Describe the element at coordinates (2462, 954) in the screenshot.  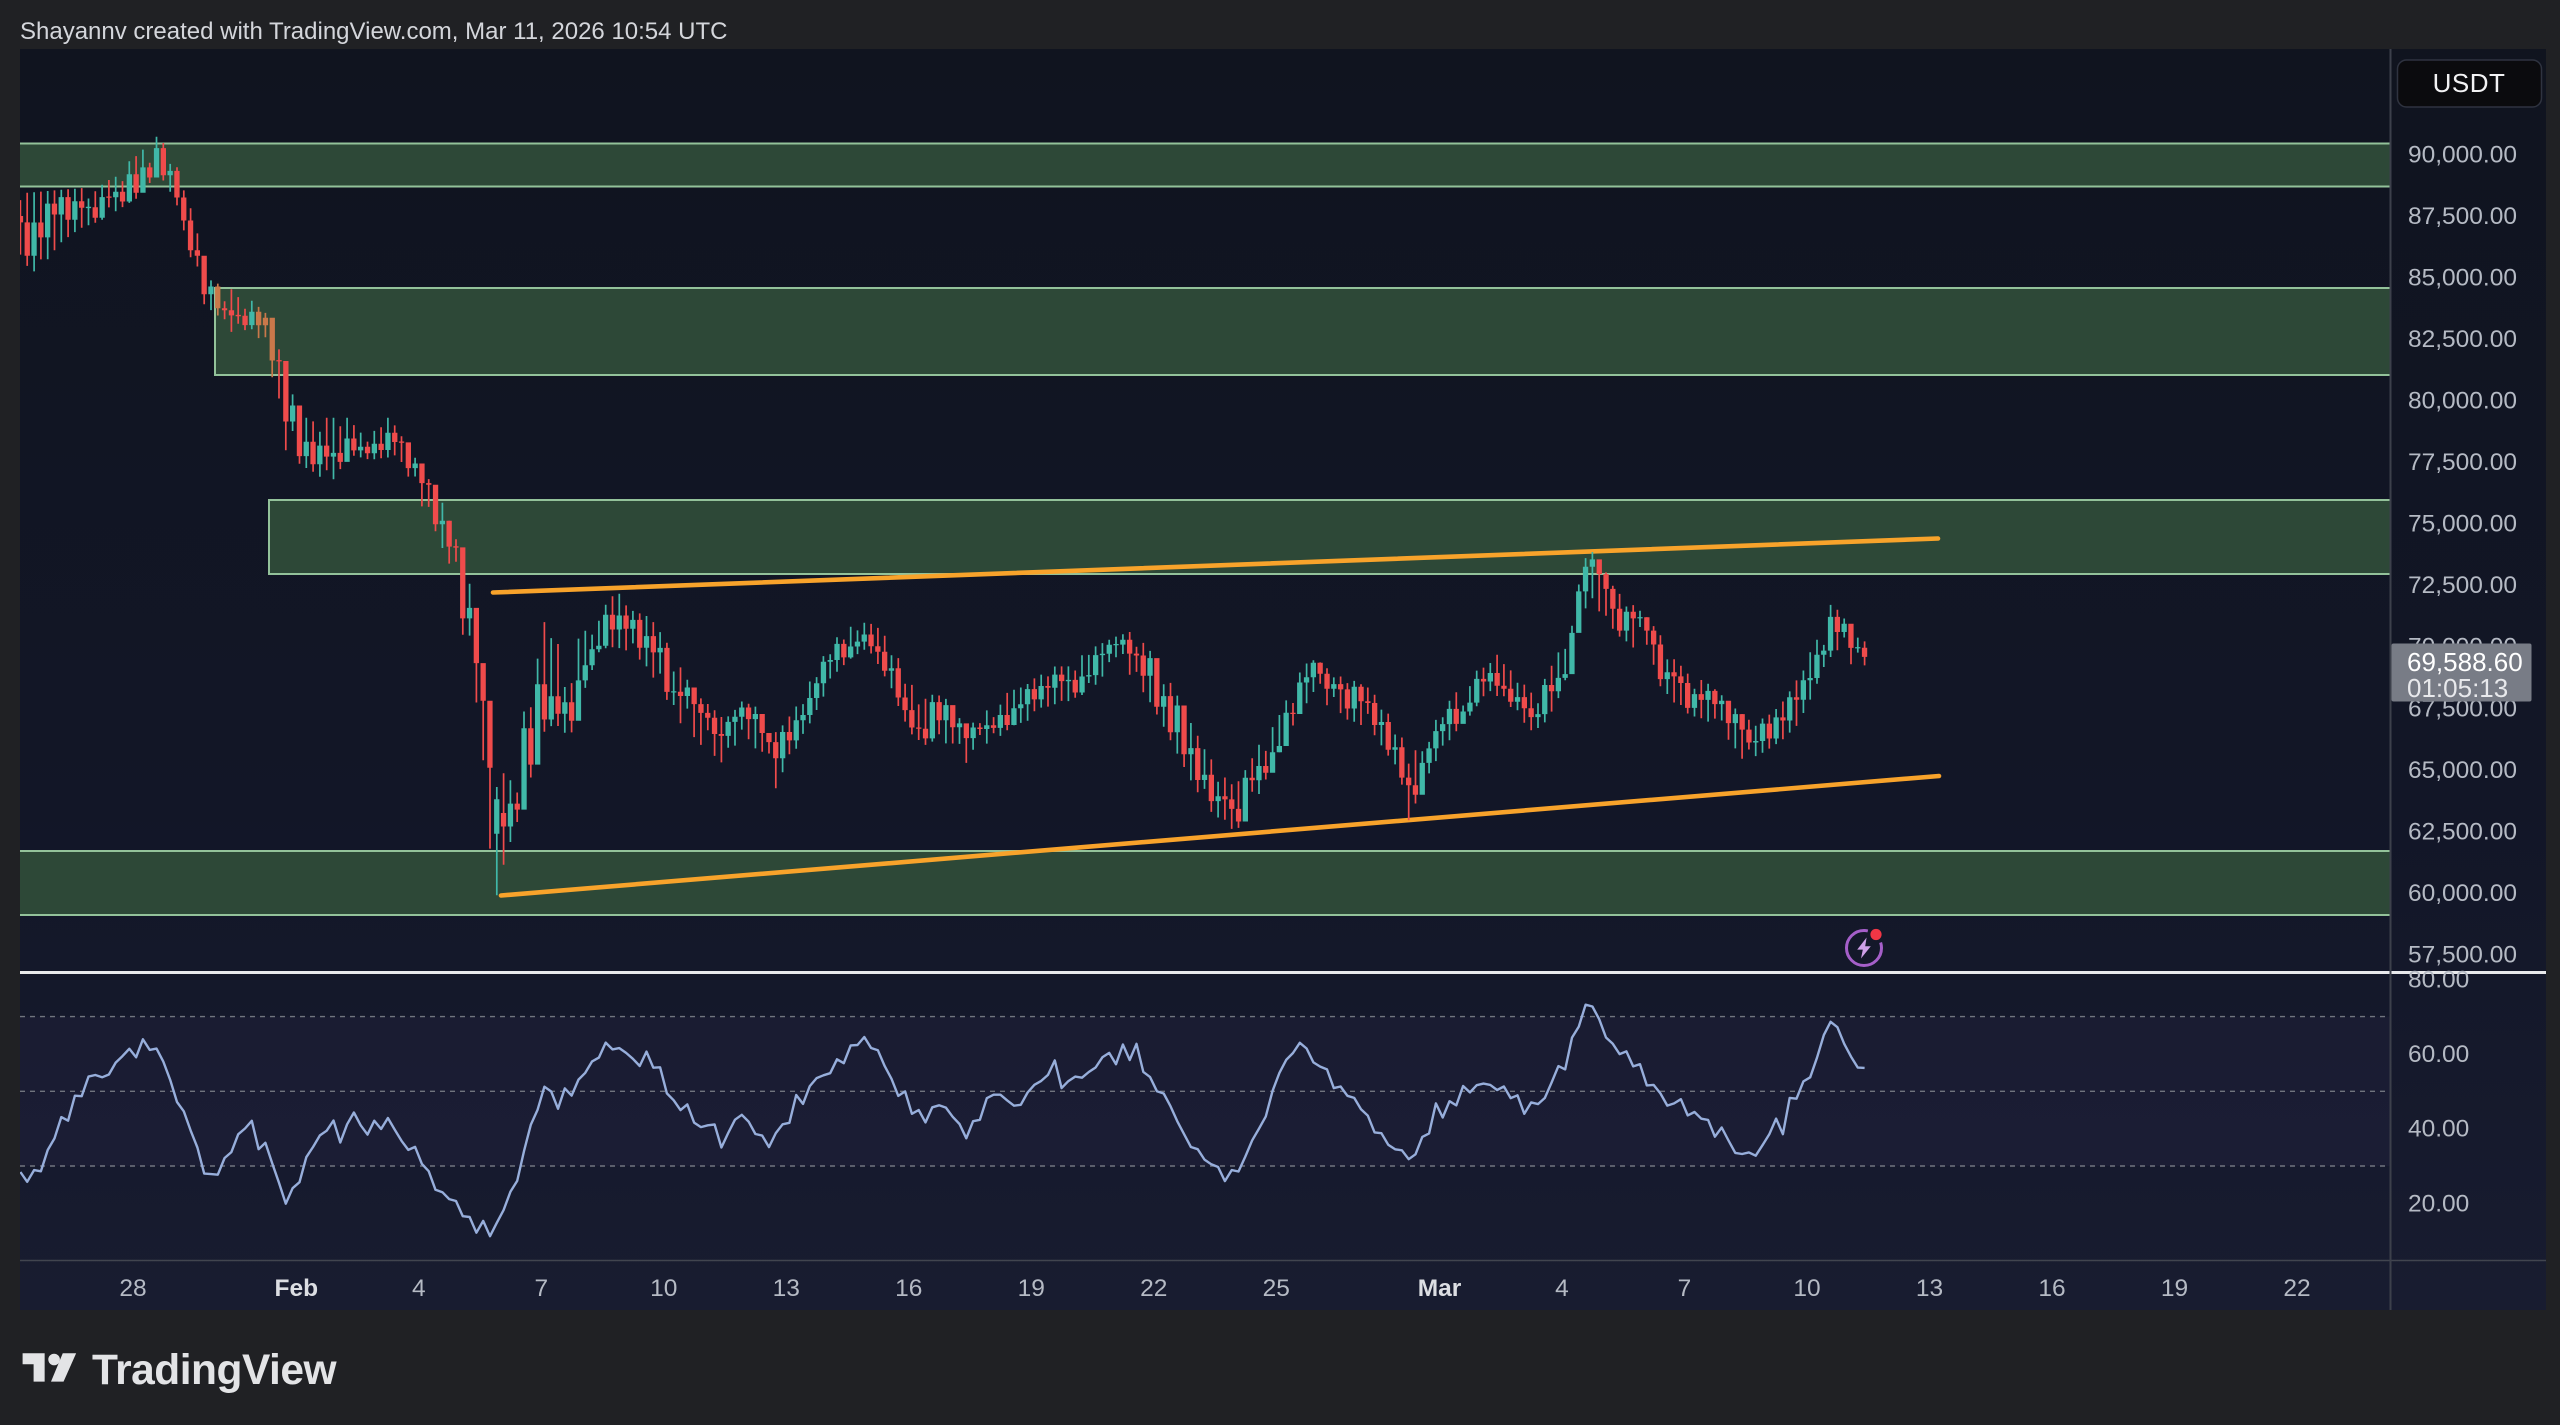
I see `svg-text: 57,500.00` at that location.